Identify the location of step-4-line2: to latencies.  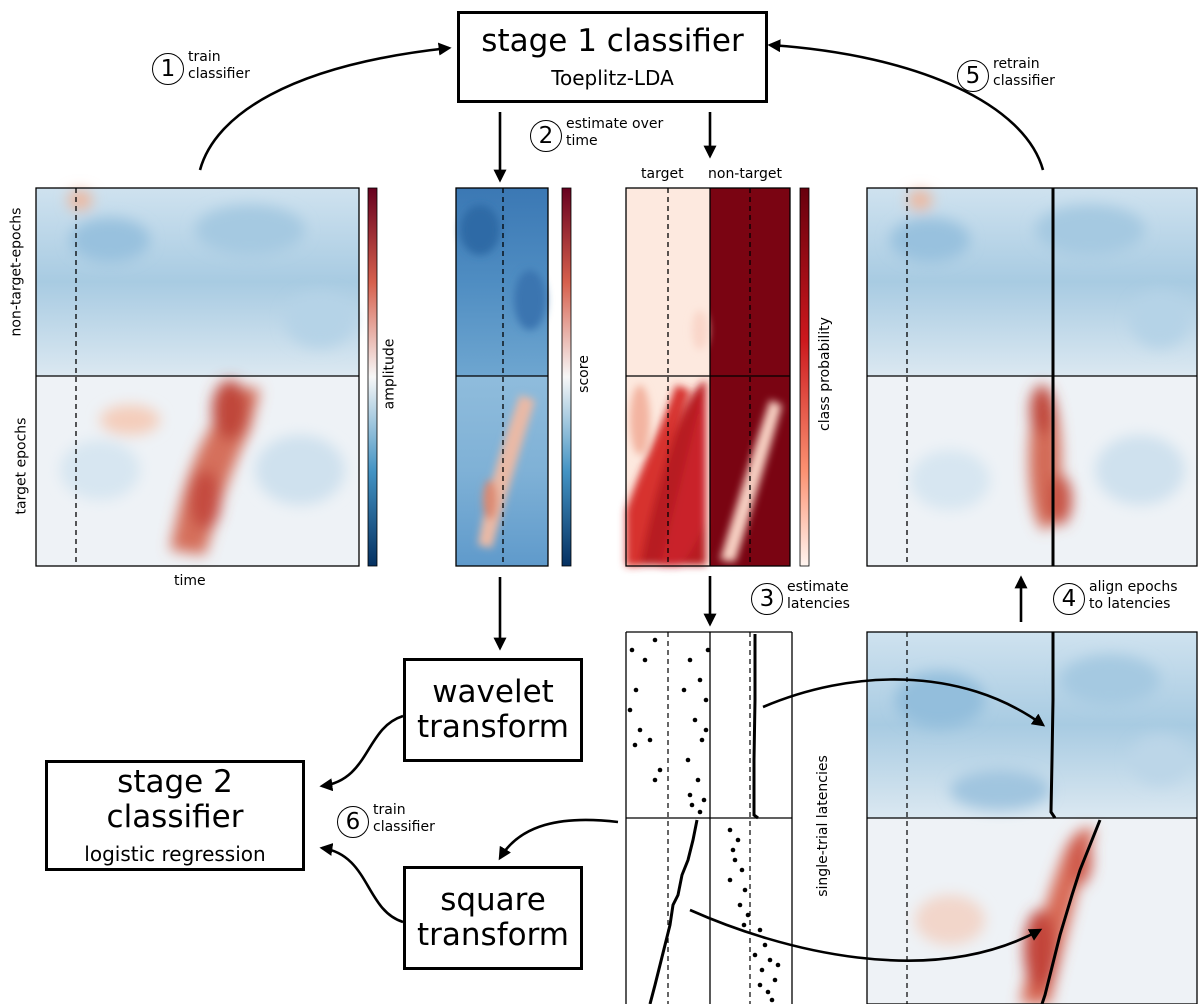
(1130, 603).